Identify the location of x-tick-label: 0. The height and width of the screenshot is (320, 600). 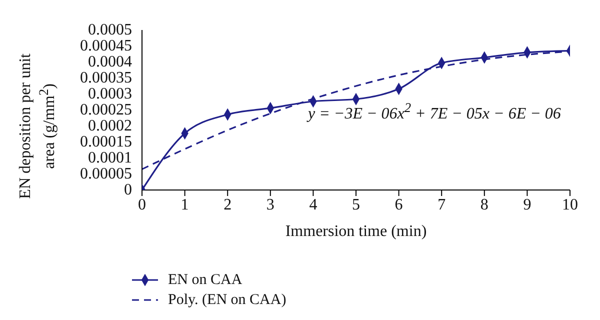
(142, 205).